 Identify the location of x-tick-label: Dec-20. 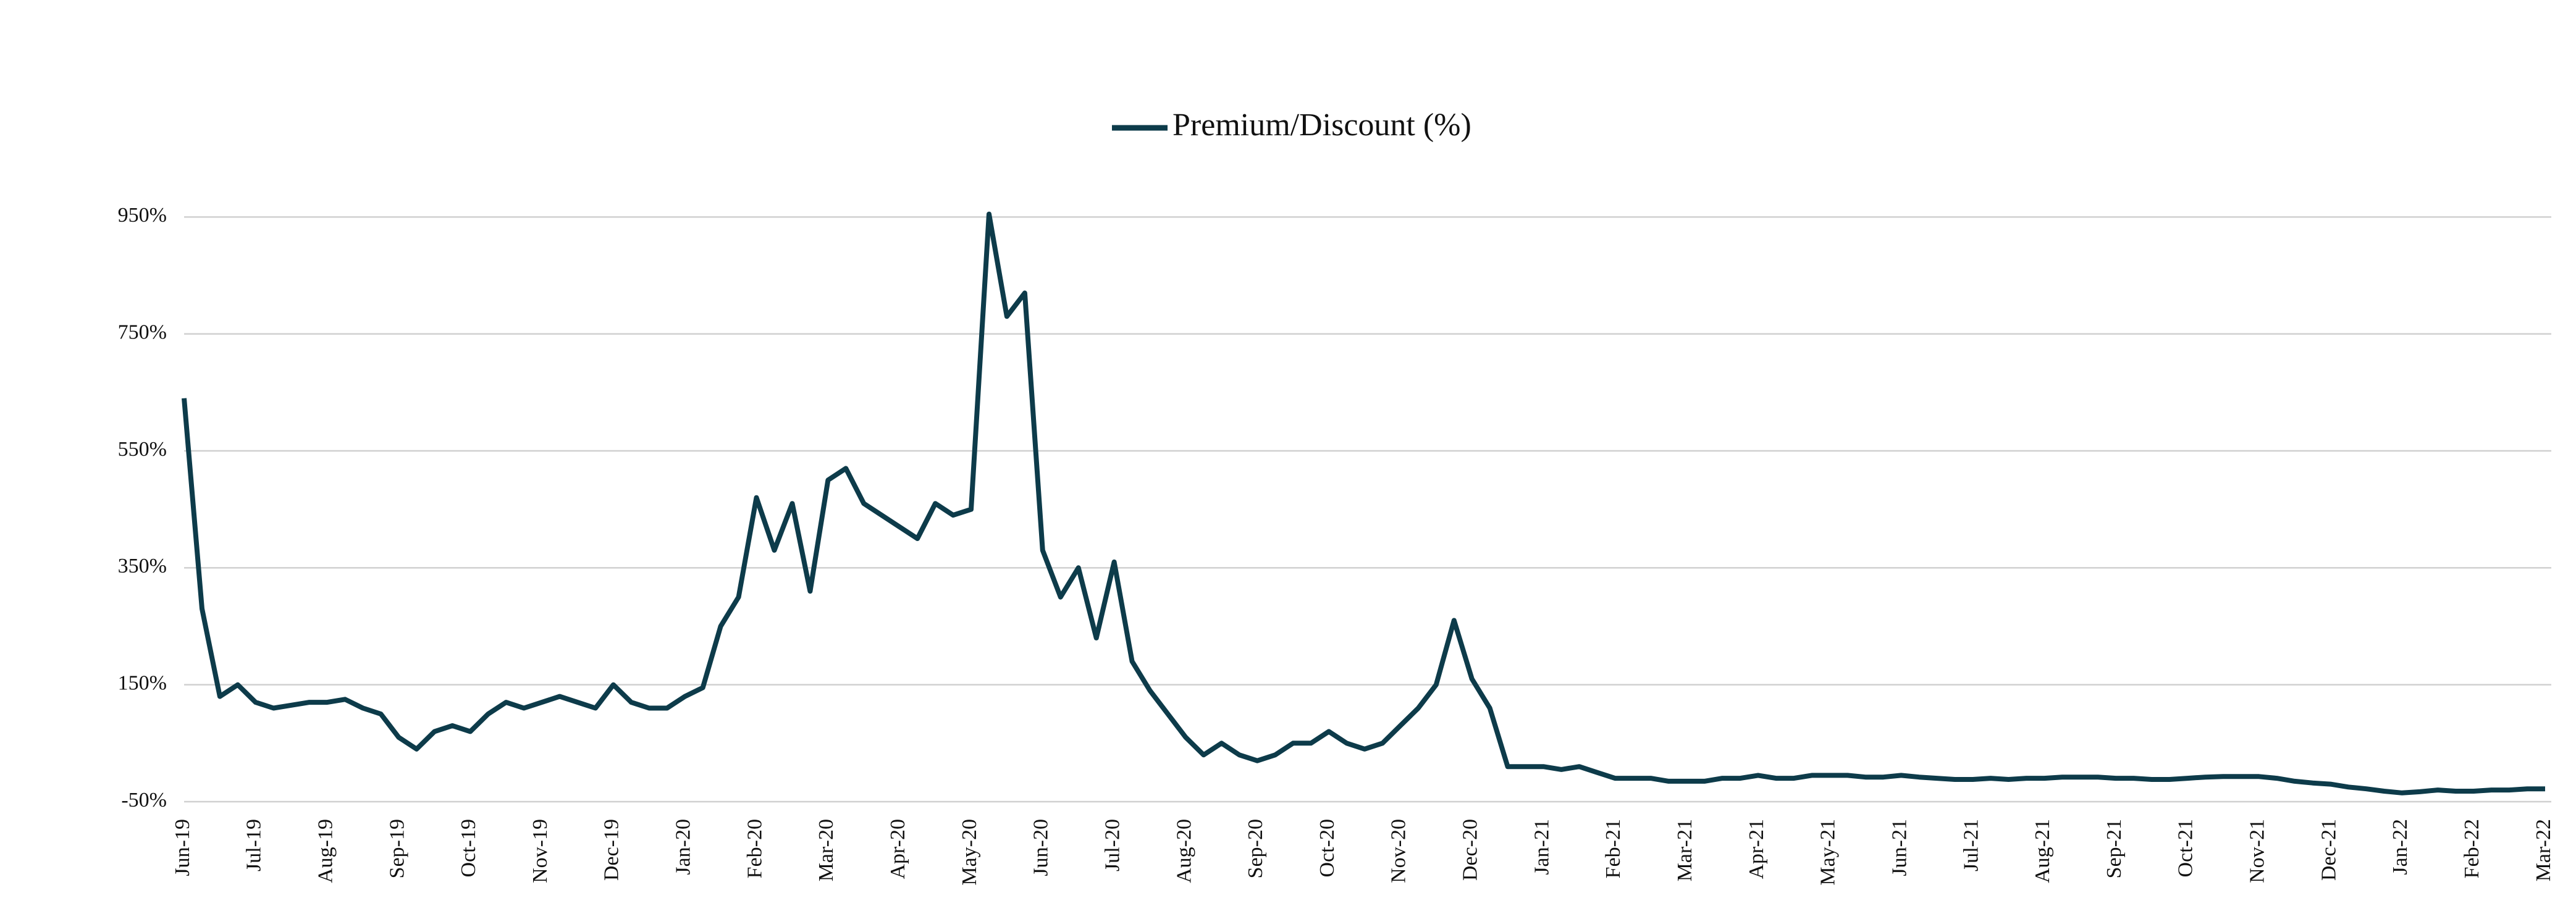
(1470, 850).